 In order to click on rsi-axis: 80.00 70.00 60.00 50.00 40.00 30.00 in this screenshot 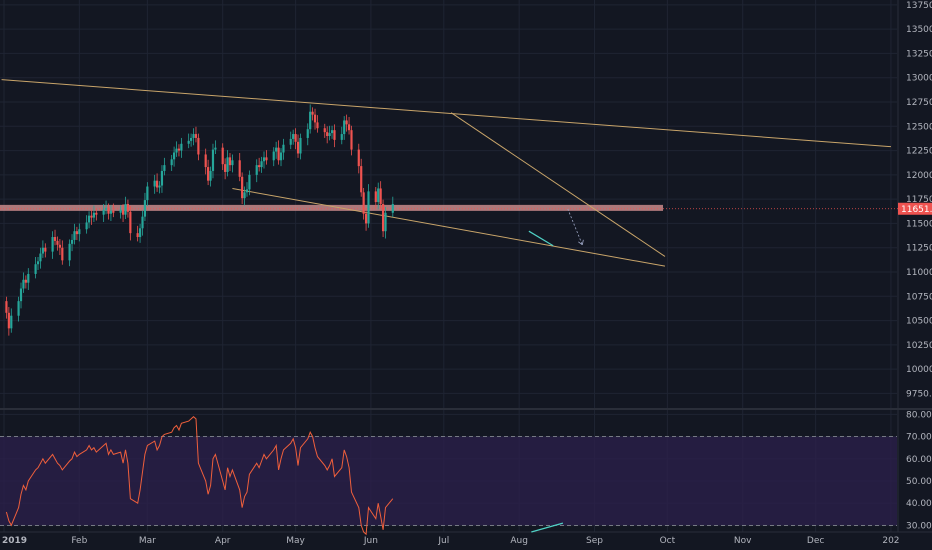, I will do `click(919, 470)`.